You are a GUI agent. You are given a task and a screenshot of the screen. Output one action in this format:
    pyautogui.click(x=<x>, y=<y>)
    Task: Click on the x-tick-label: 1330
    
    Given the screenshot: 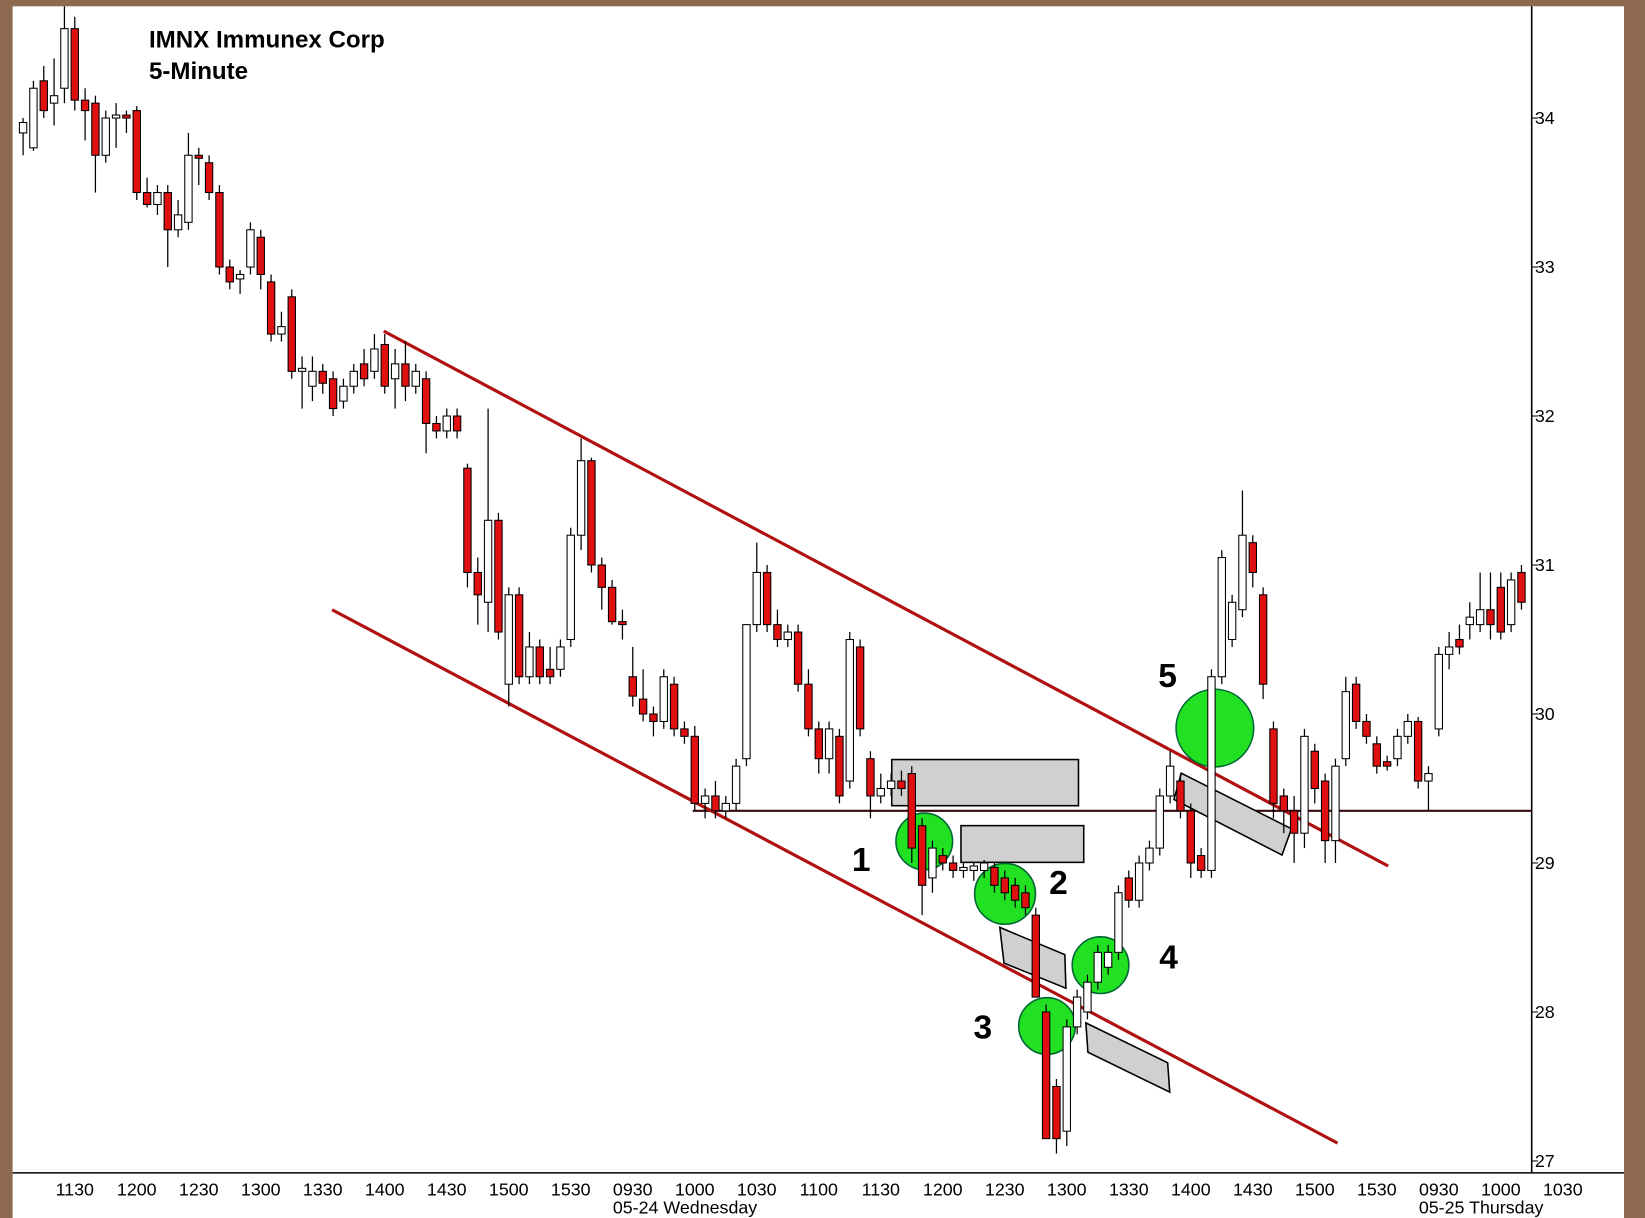 What is the action you would take?
    pyautogui.click(x=323, y=1190)
    